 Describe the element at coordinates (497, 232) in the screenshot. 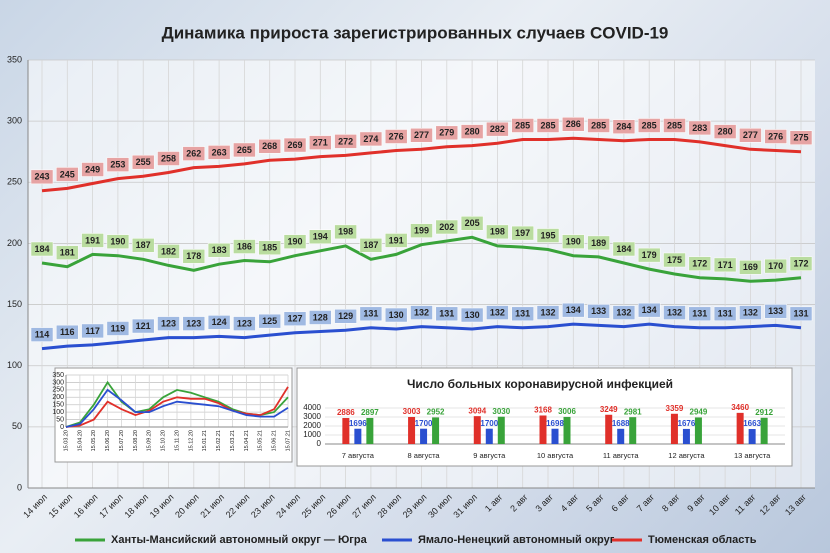

I see `data-label: 198` at that location.